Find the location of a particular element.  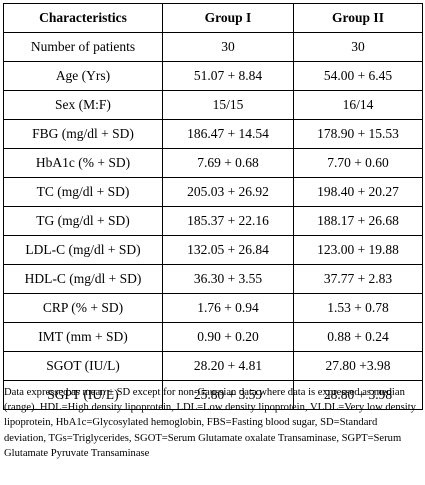

table-row: Number of patients 30 30 is located at coordinates (213, 47).